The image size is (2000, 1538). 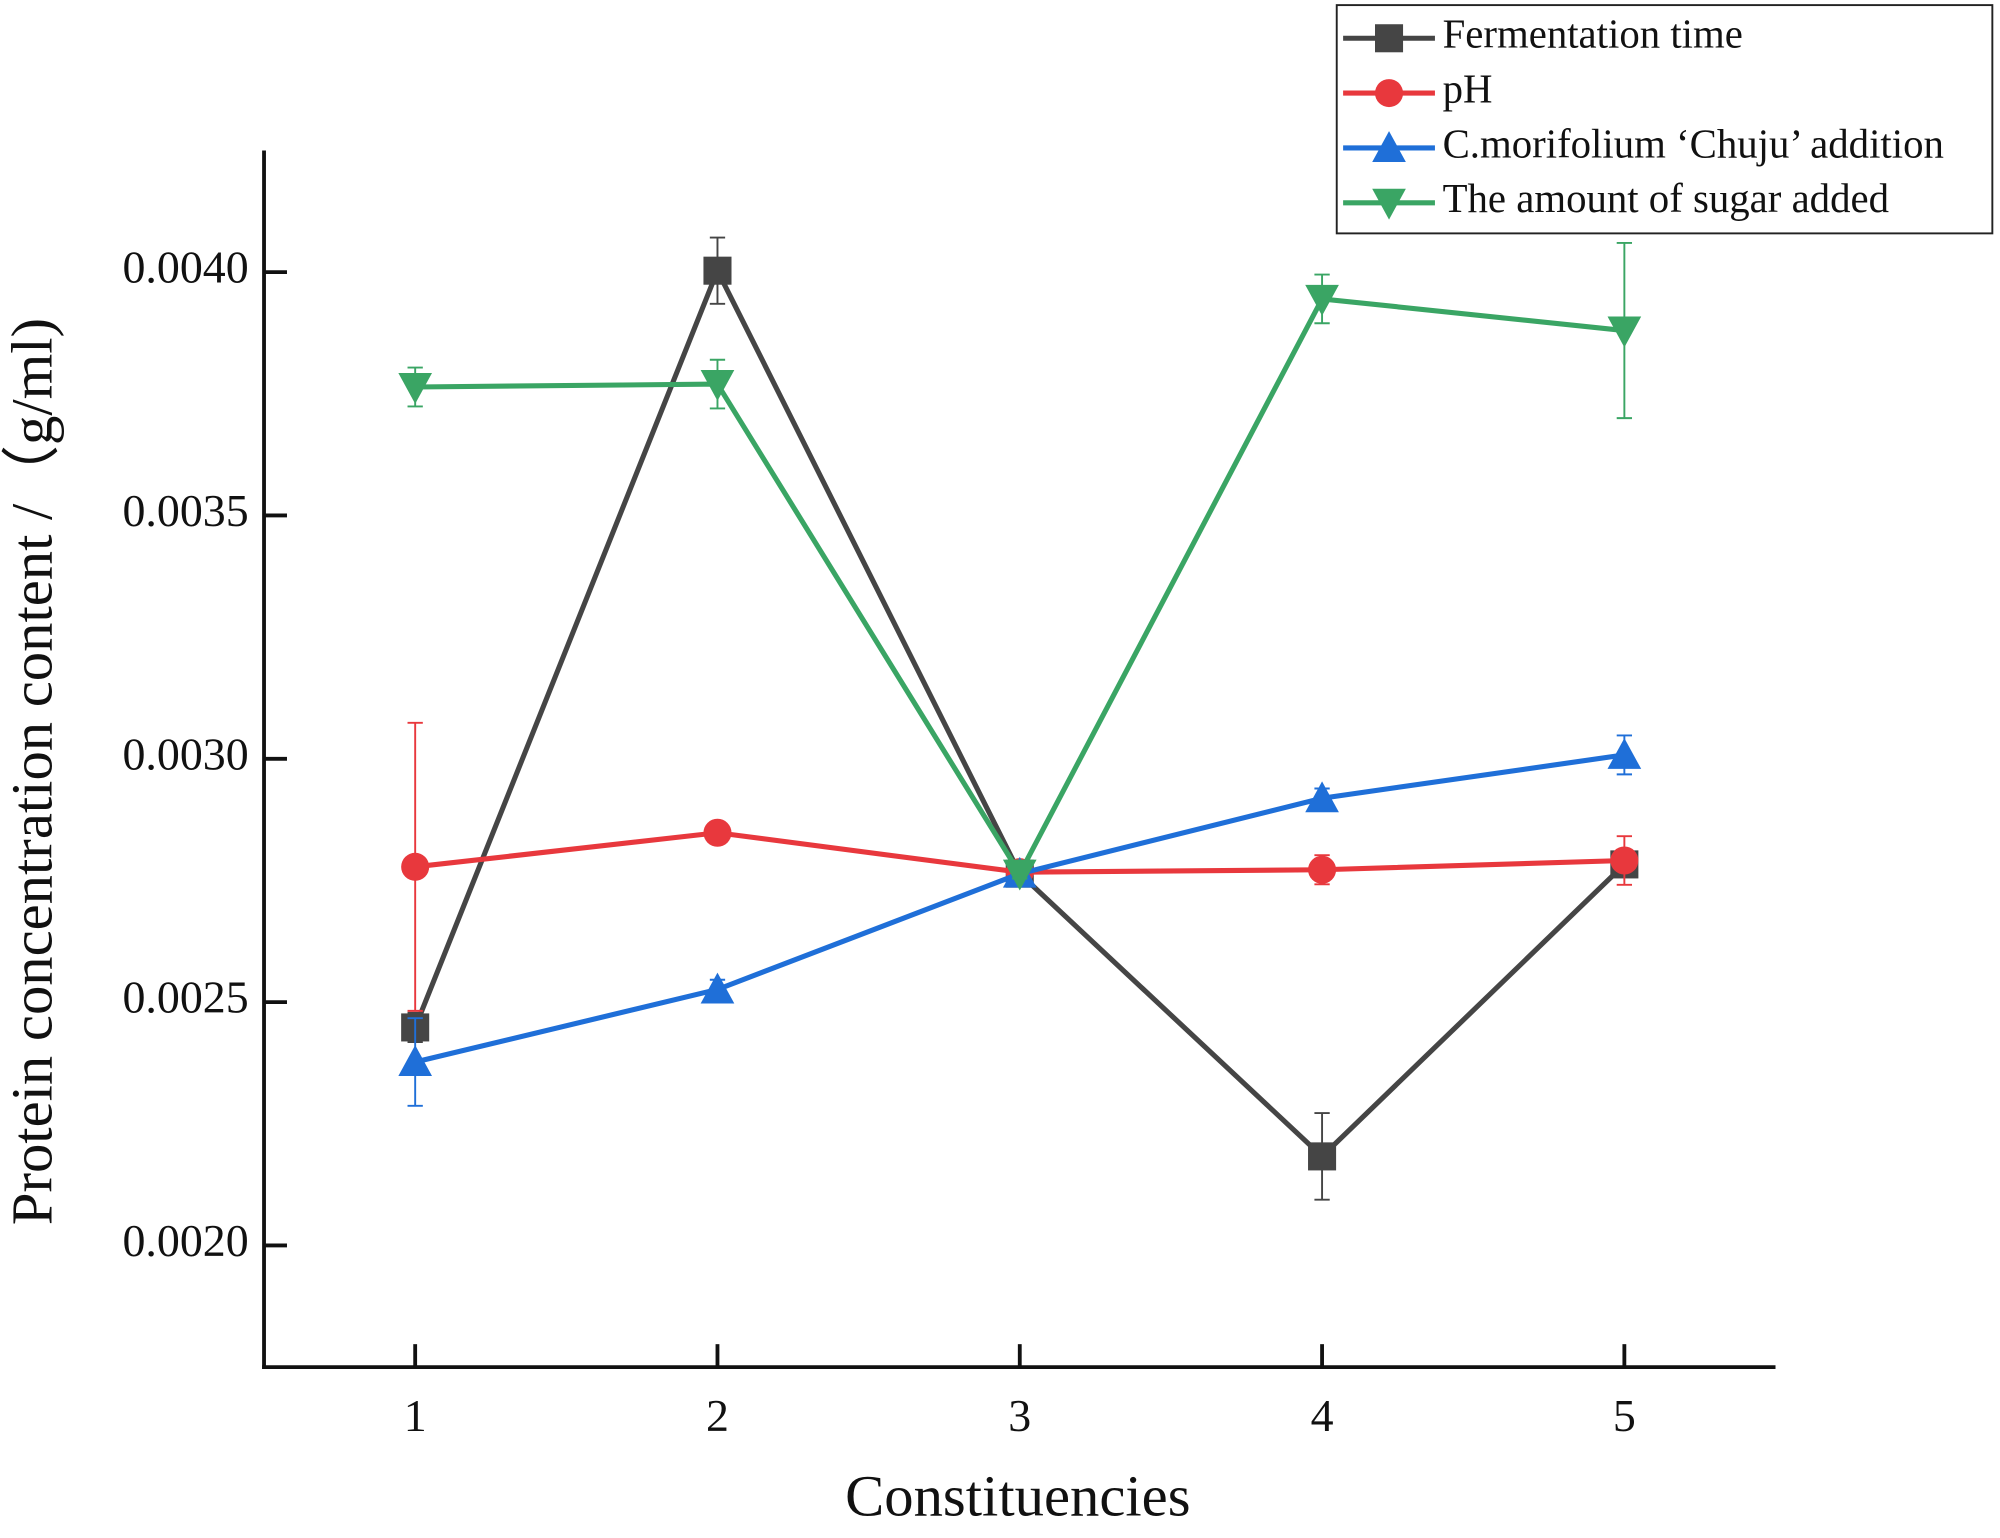 What do you see at coordinates (1666, 198) in the screenshot?
I see `legend-label: The amount of sugar added` at bounding box center [1666, 198].